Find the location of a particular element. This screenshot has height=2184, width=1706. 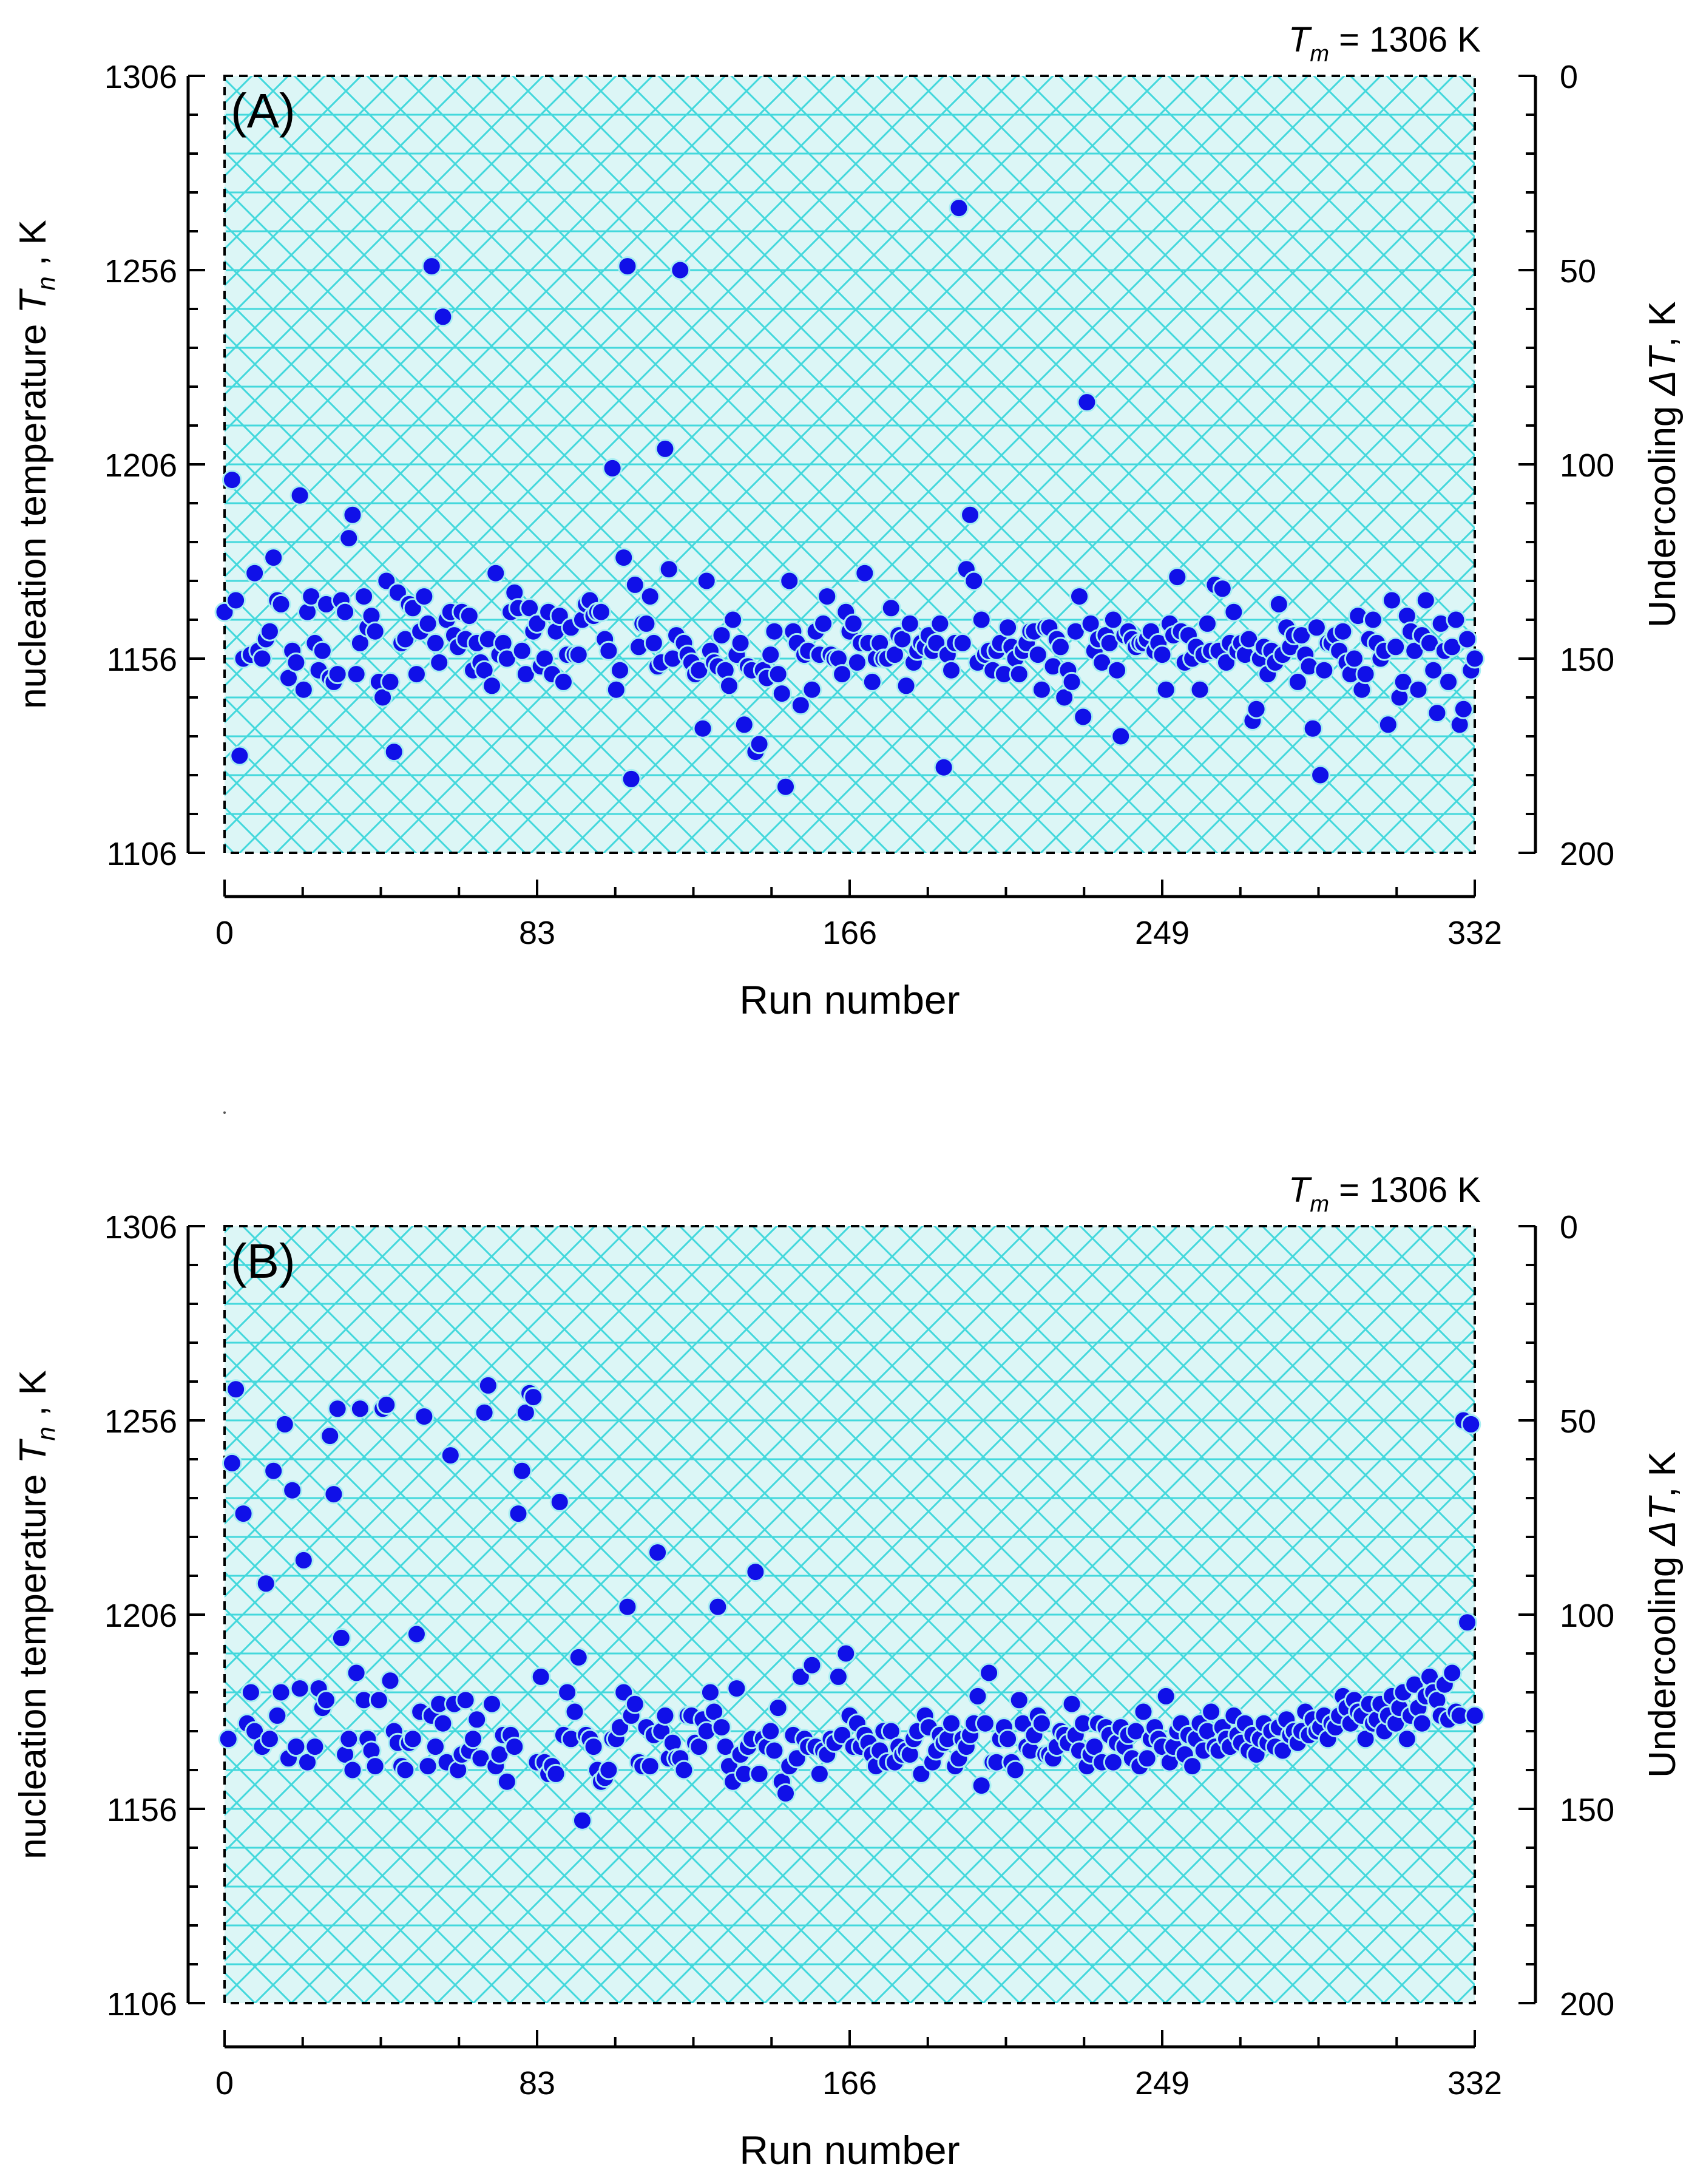

x-tick-label-a: 166 is located at coordinates (849, 933).